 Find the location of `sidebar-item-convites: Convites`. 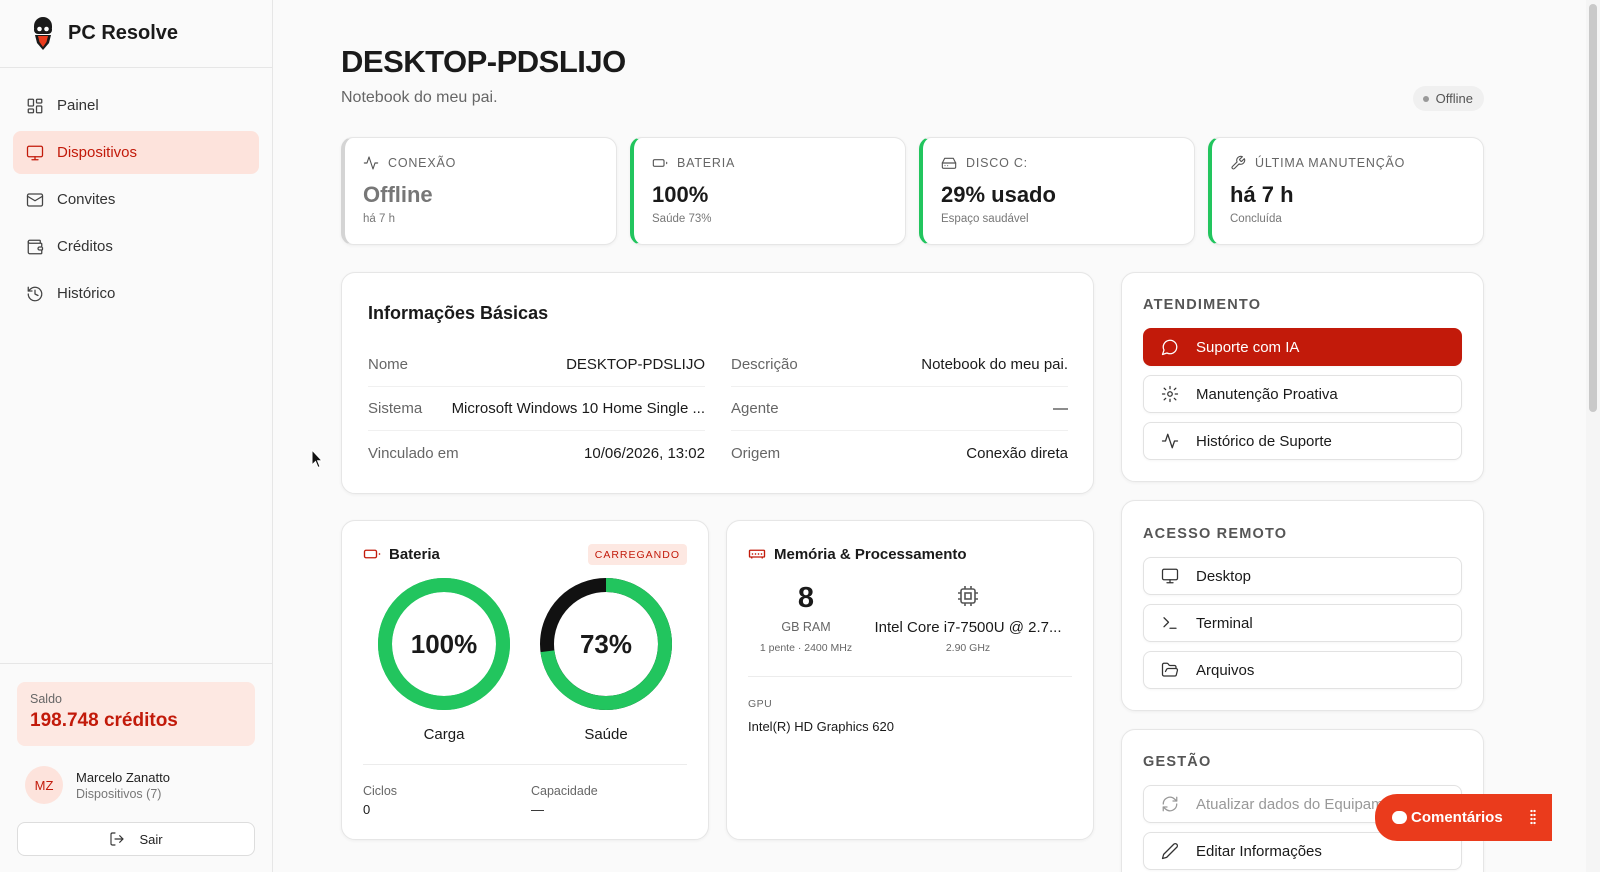

sidebar-item-convites: Convites is located at coordinates (136, 199).